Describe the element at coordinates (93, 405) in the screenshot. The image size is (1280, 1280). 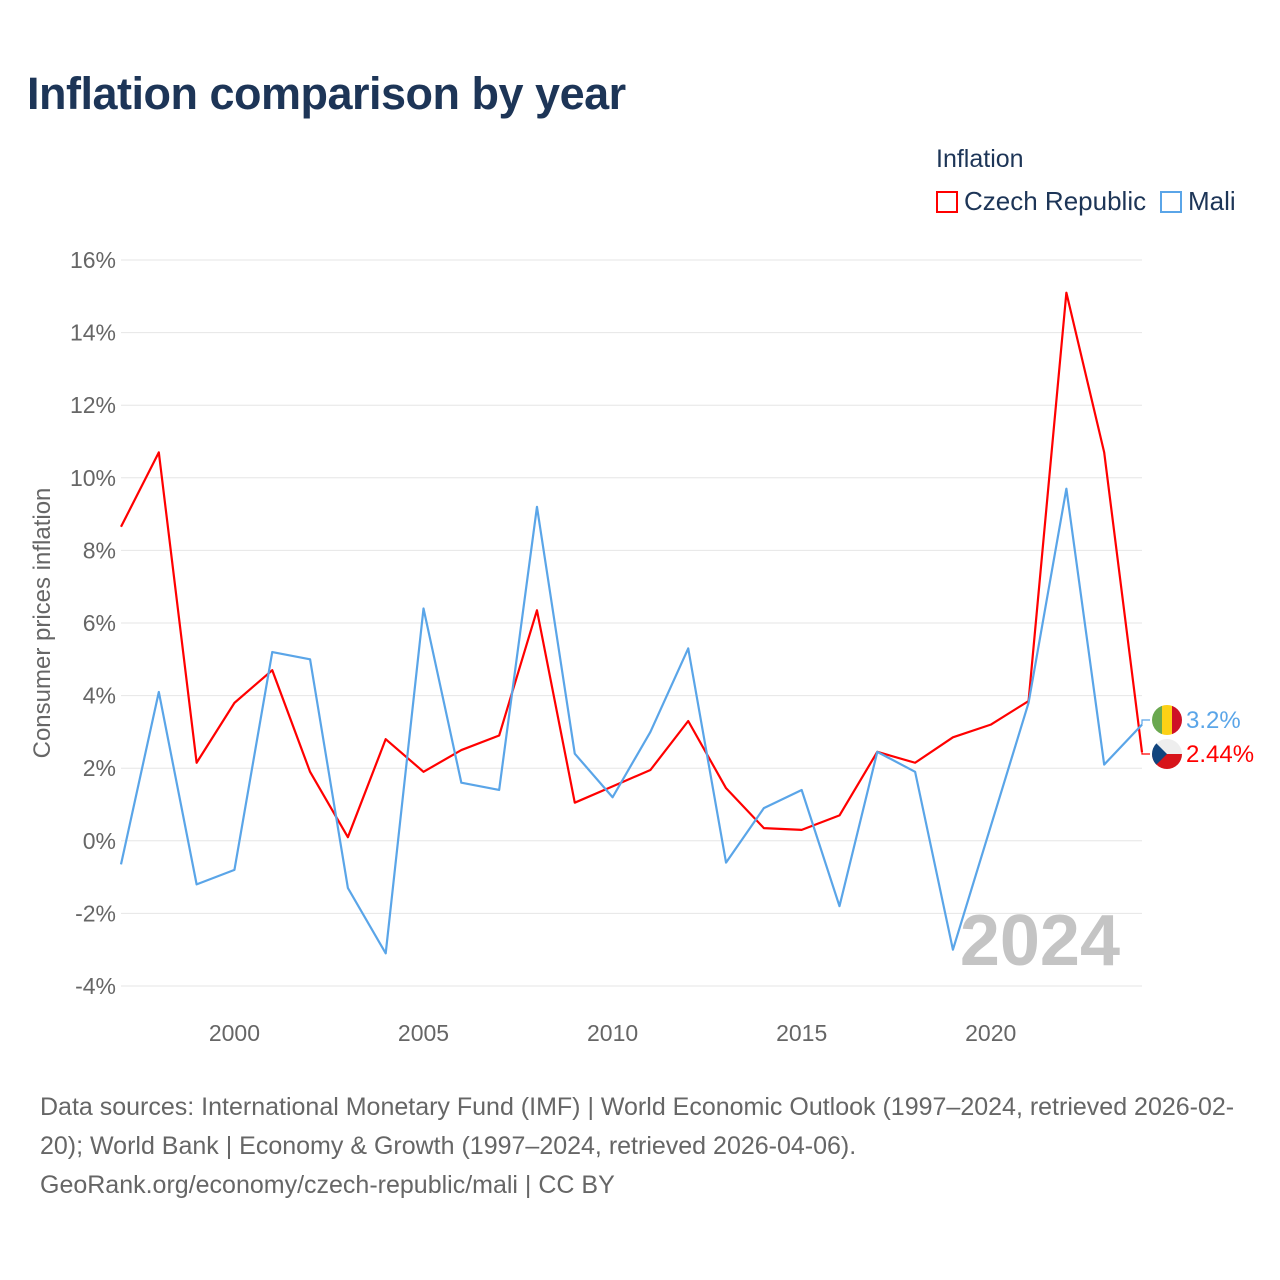
I see `y-tick-label: 12%` at that location.